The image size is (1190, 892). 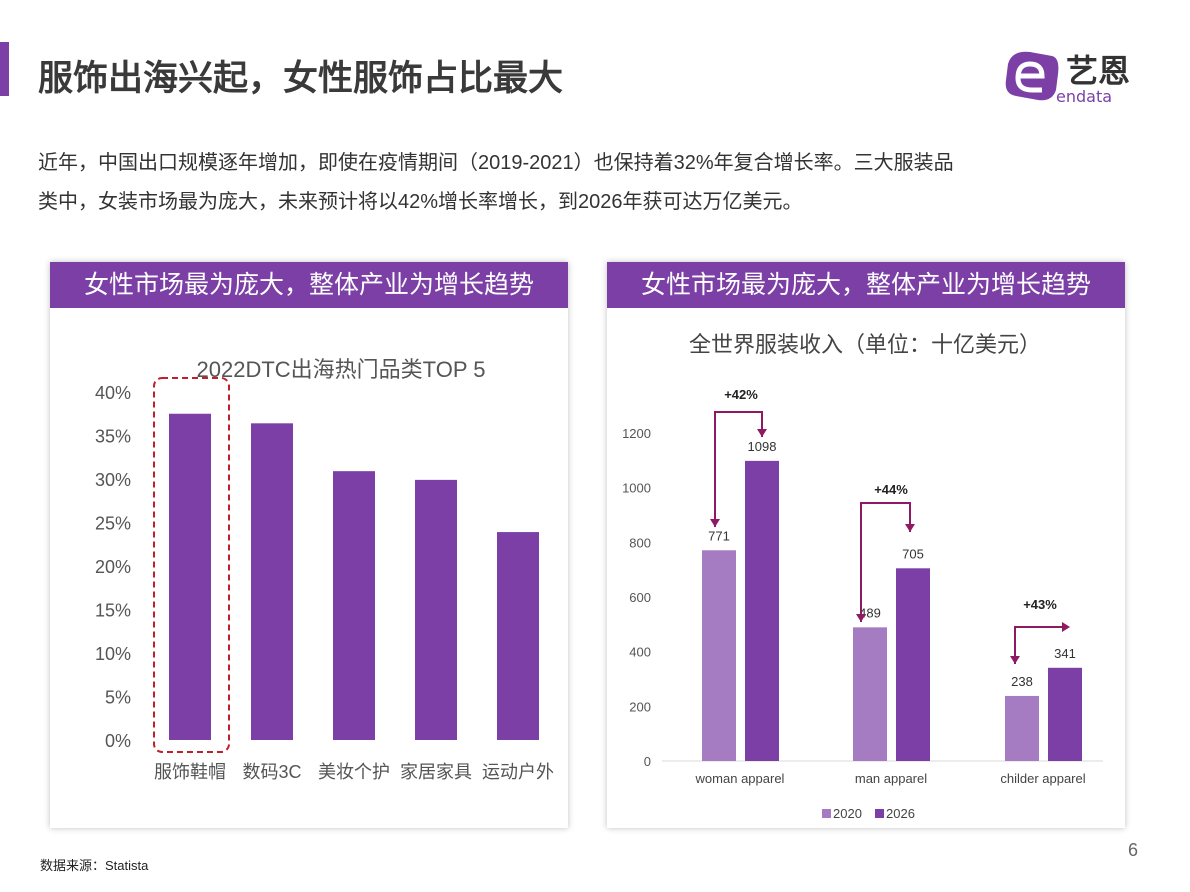 What do you see at coordinates (719, 535) in the screenshot?
I see `right-data-label: 771` at bounding box center [719, 535].